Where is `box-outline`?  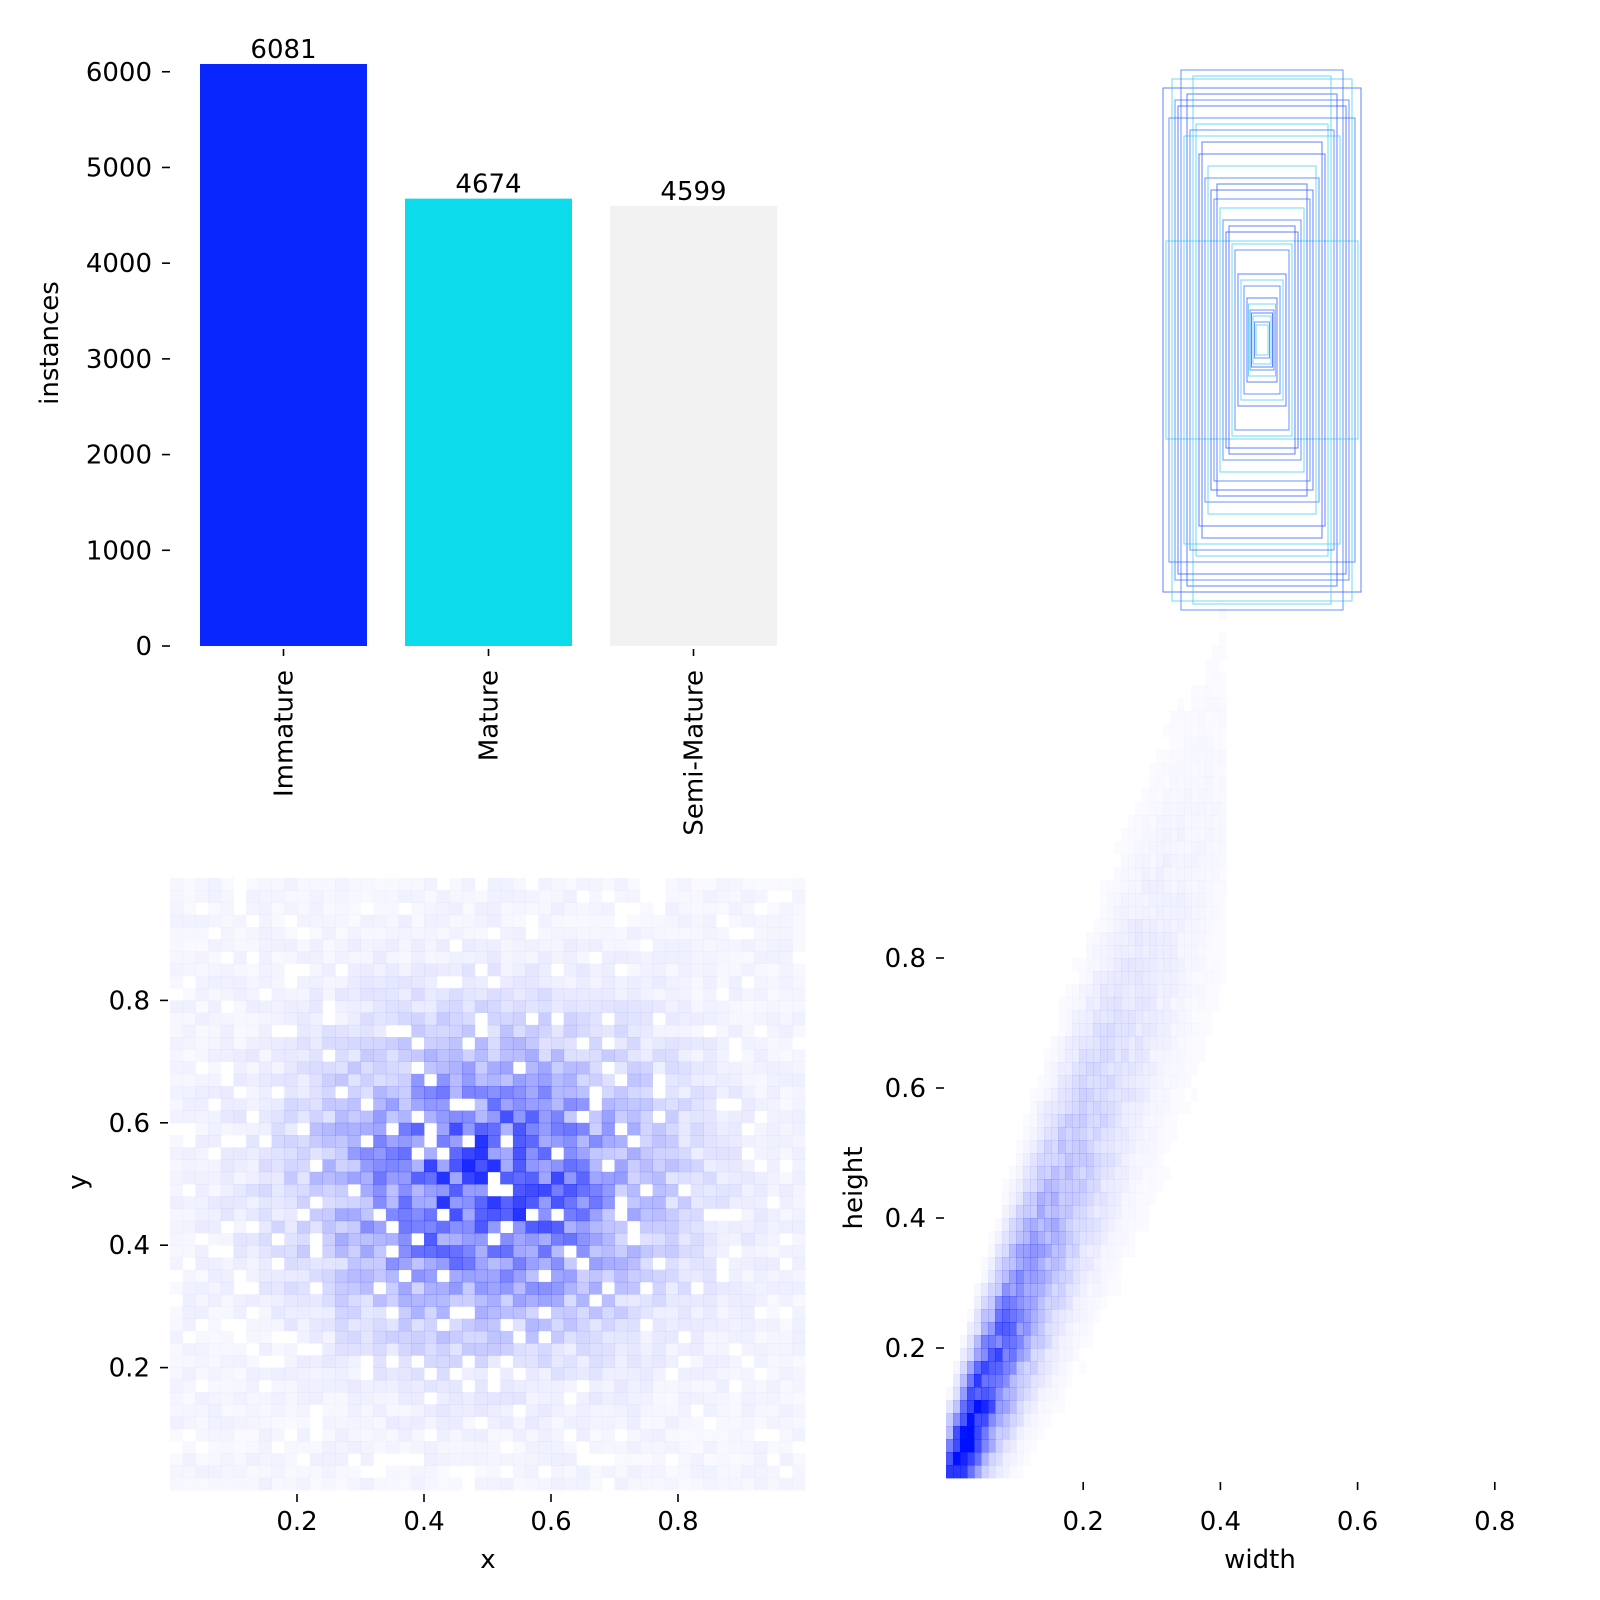 box-outline is located at coordinates (1262, 340).